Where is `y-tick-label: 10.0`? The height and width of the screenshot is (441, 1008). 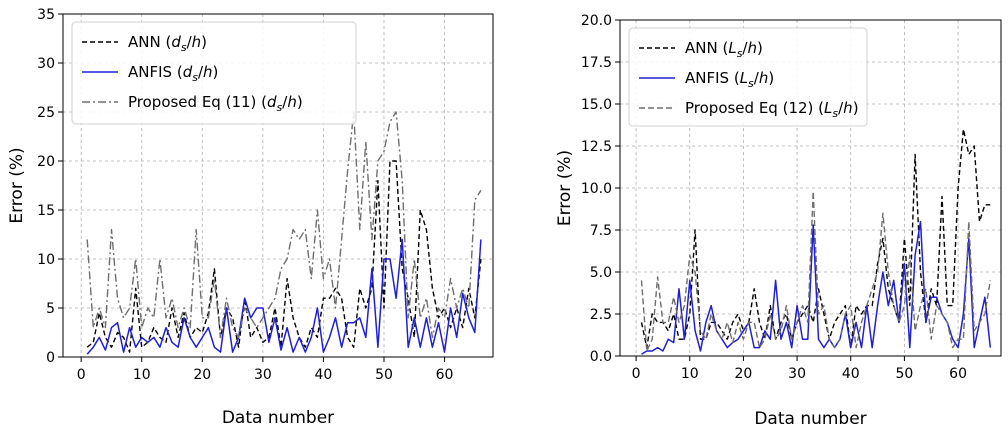
y-tick-label: 10.0 is located at coordinates (596, 189).